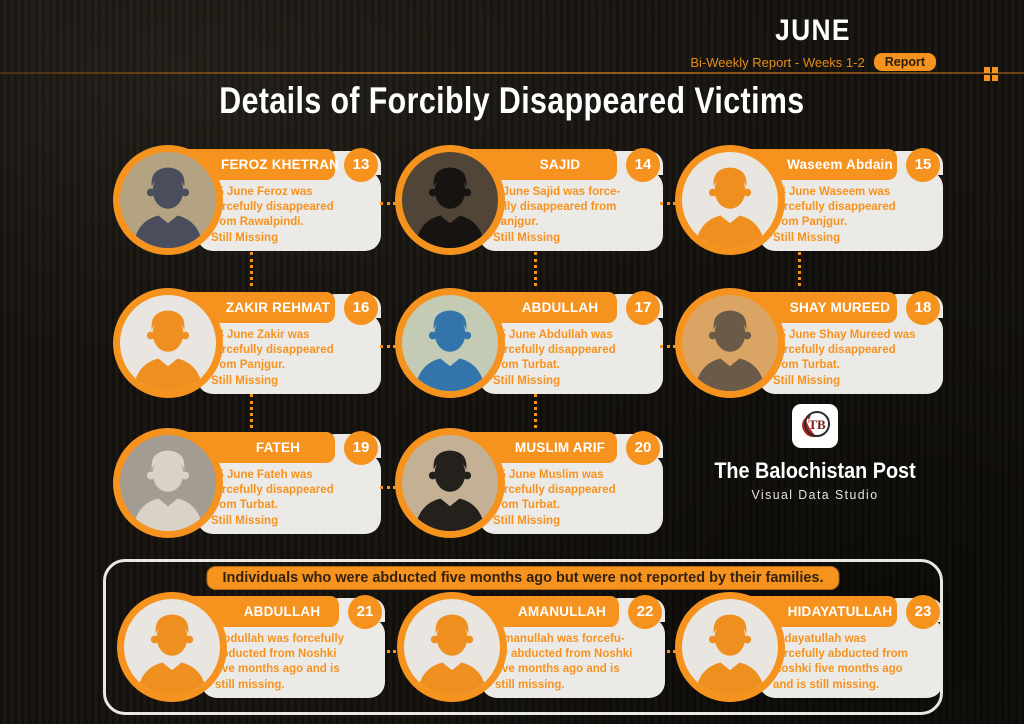 Image resolution: width=1024 pixels, height=724 pixels. What do you see at coordinates (904, 62) in the screenshot?
I see `report-badge: Report` at bounding box center [904, 62].